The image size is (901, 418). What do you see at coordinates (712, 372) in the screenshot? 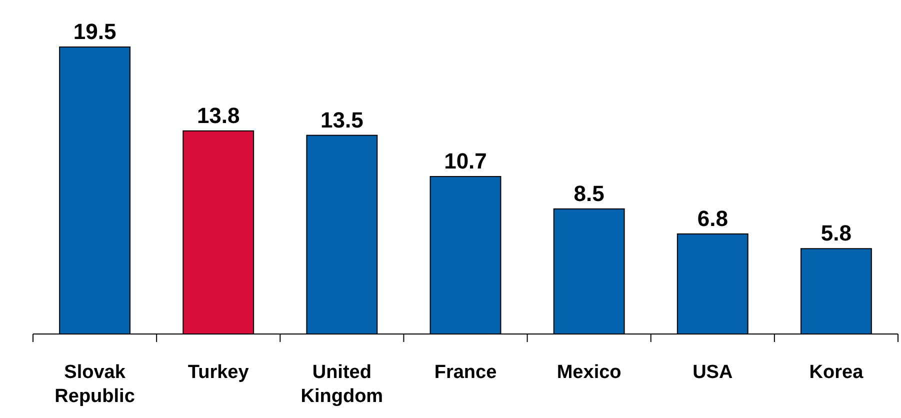
I see `x-tick-label: USA` at bounding box center [712, 372].